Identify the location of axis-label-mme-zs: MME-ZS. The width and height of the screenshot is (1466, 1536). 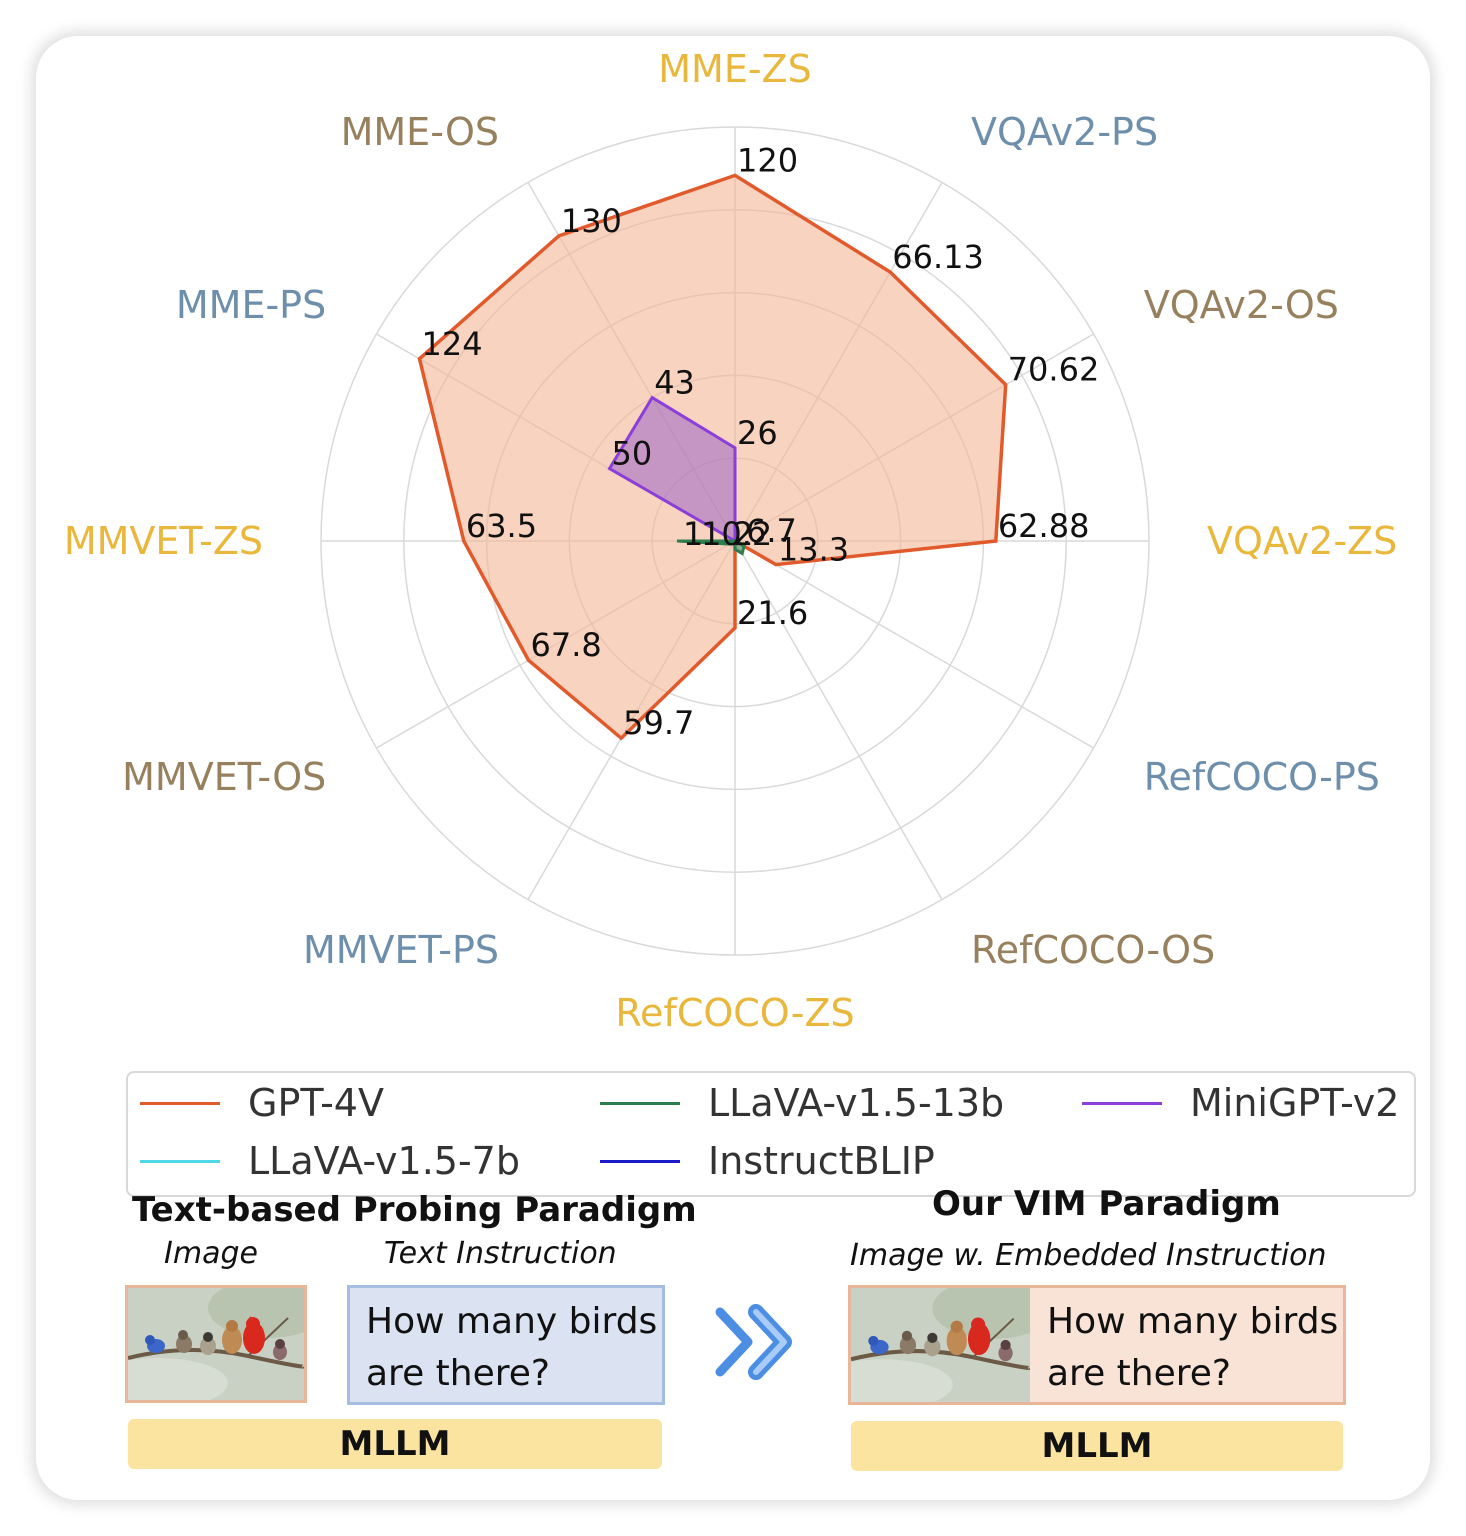
(734, 69).